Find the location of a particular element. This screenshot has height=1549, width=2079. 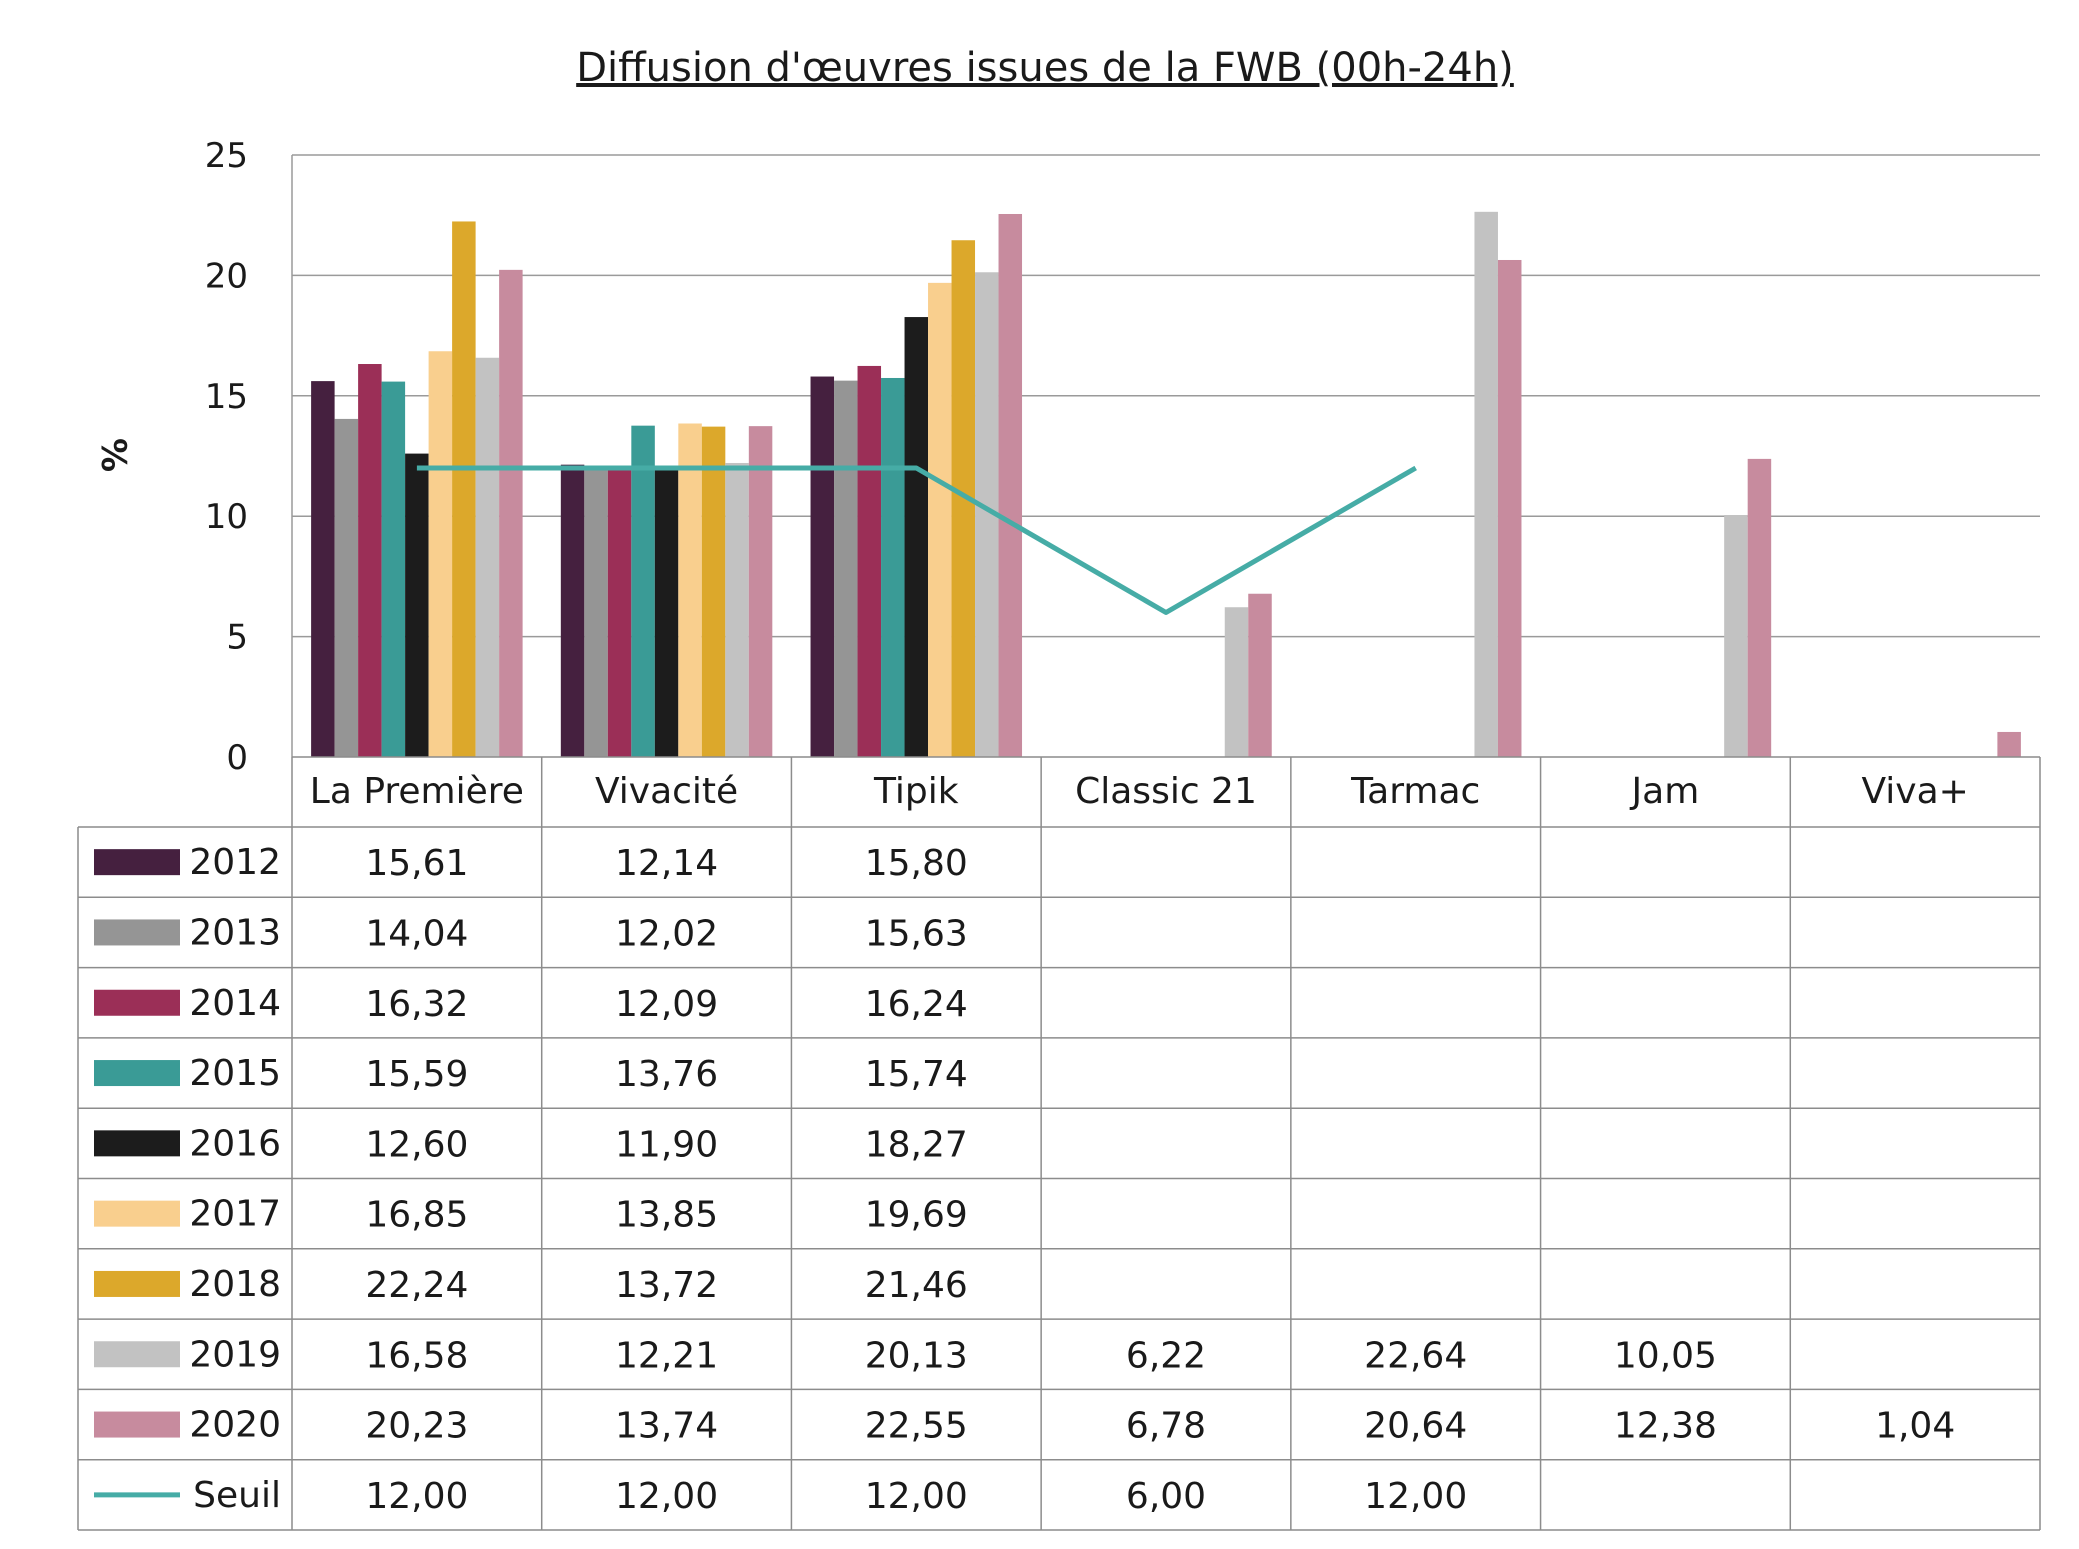

data-label-2015-1: 13,76 is located at coordinates (666, 1074).